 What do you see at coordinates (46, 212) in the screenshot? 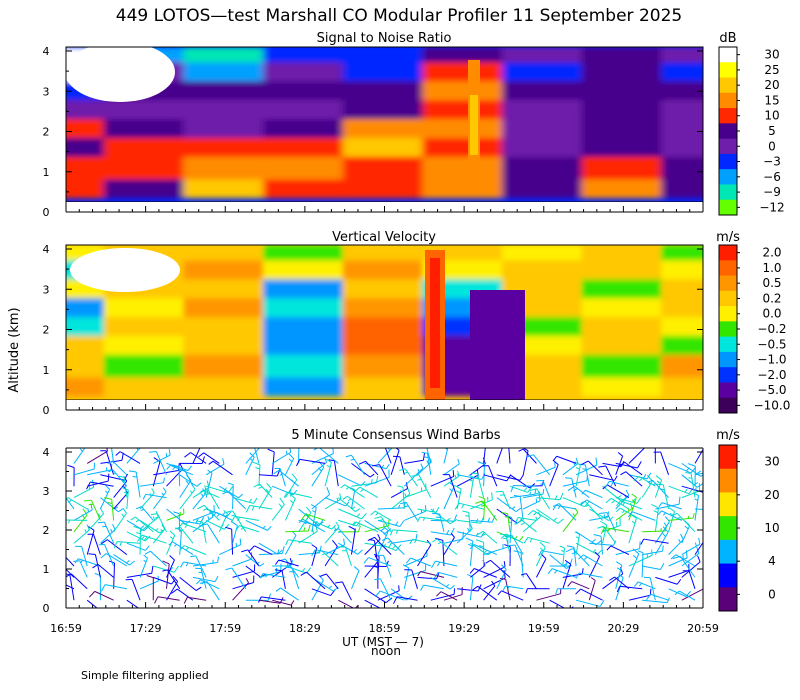
I see `snr-ytick-label: 0` at bounding box center [46, 212].